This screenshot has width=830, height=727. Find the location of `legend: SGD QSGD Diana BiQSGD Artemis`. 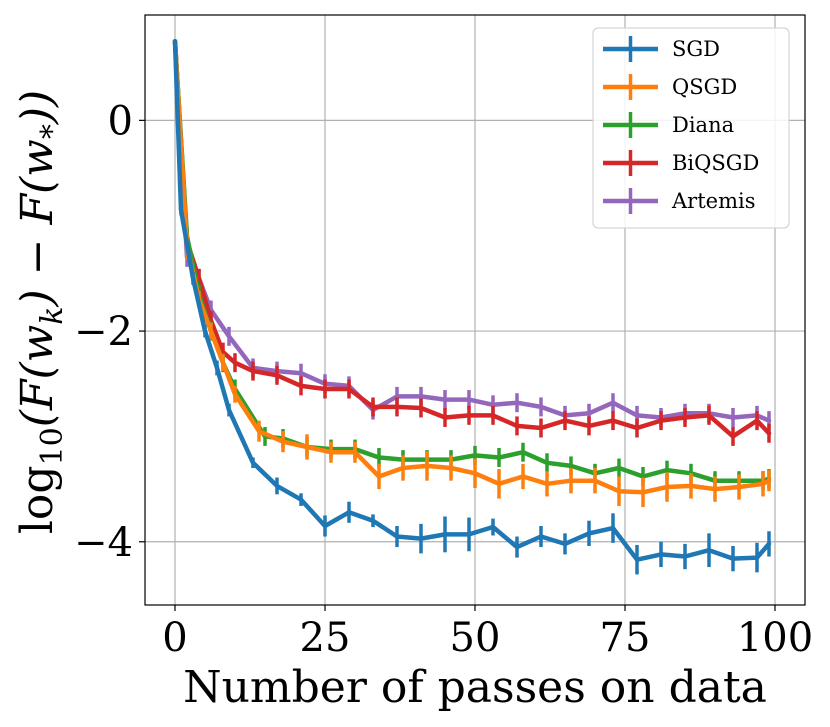

legend: SGD QSGD Diana BiQSGD Artemis is located at coordinates (691, 128).